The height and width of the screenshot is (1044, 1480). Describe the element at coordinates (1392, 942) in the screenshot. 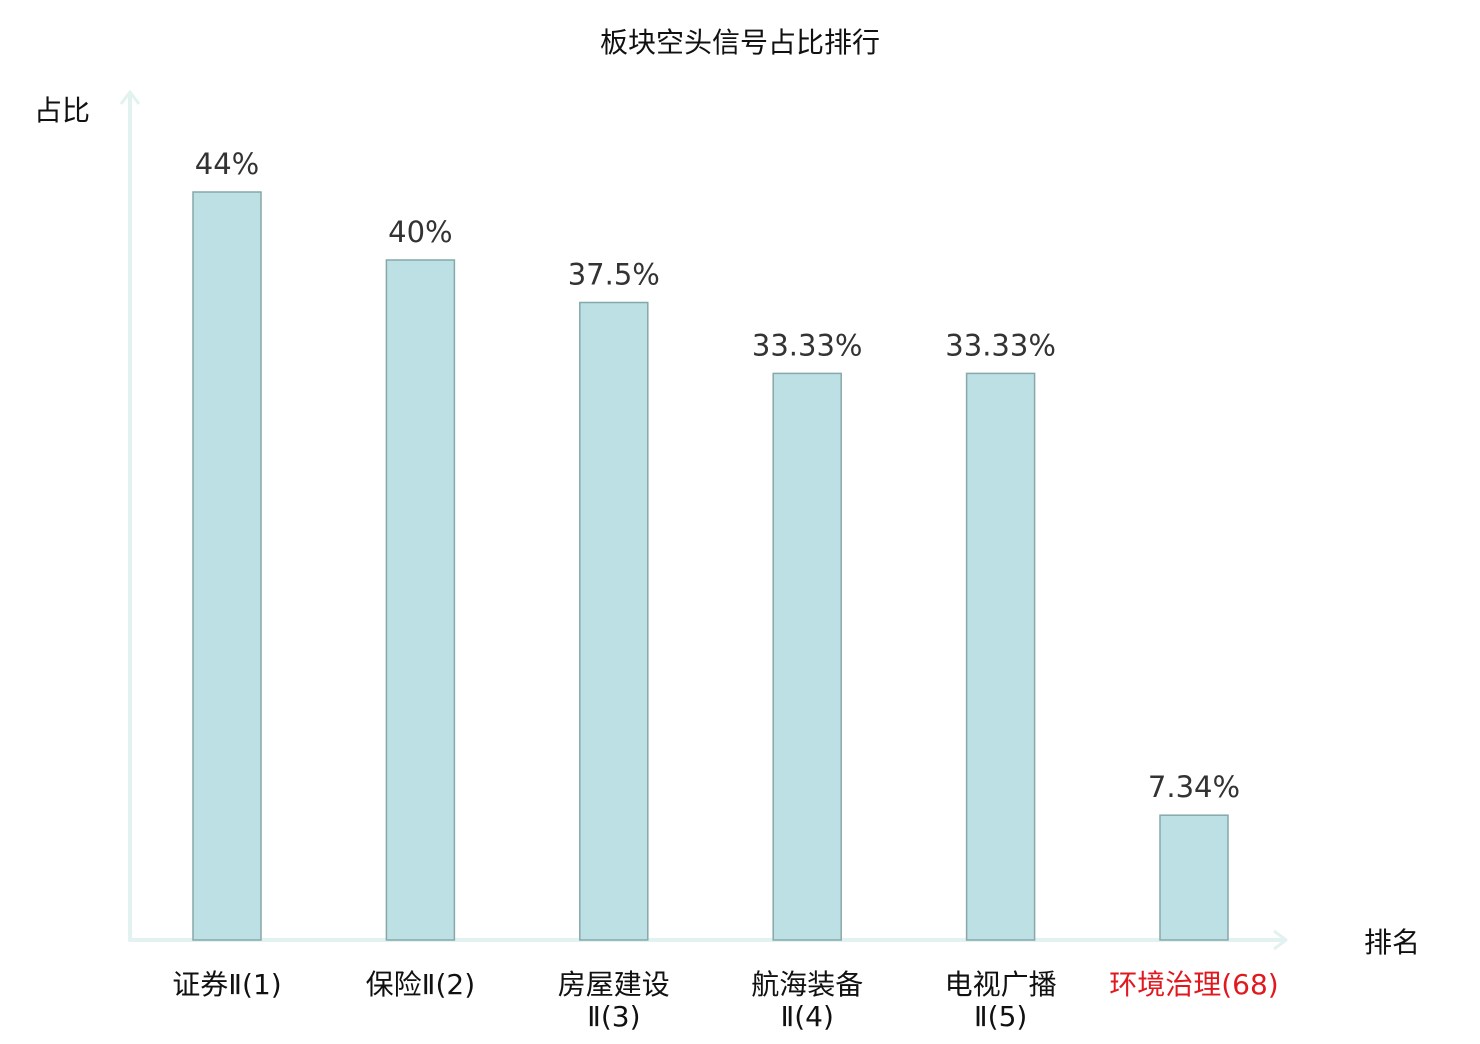

I see `x-axis-label: 排名` at that location.